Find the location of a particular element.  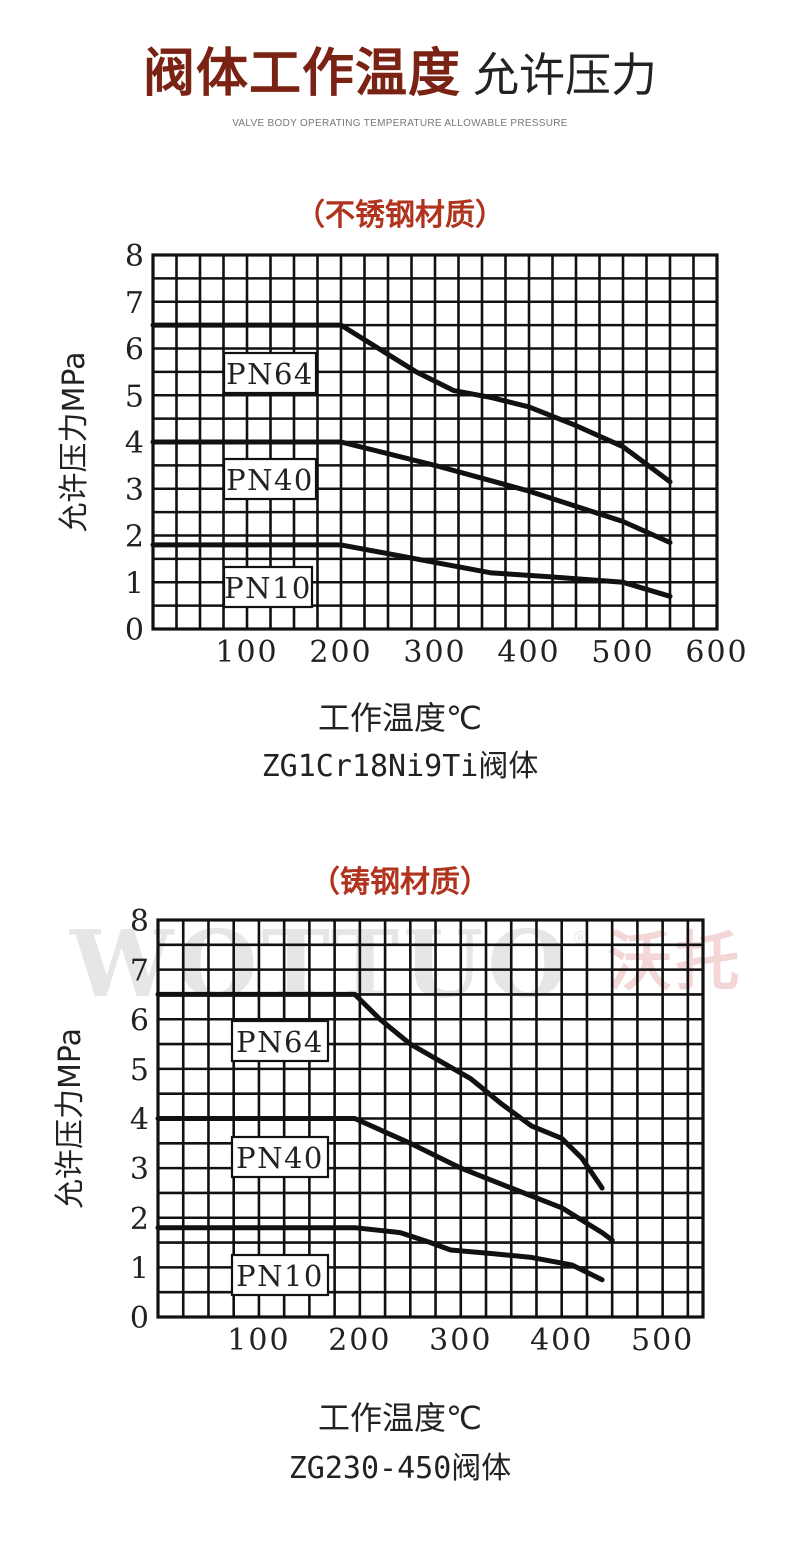

chart-1-ylabel: 允许压力MPa is located at coordinates (74, 441).